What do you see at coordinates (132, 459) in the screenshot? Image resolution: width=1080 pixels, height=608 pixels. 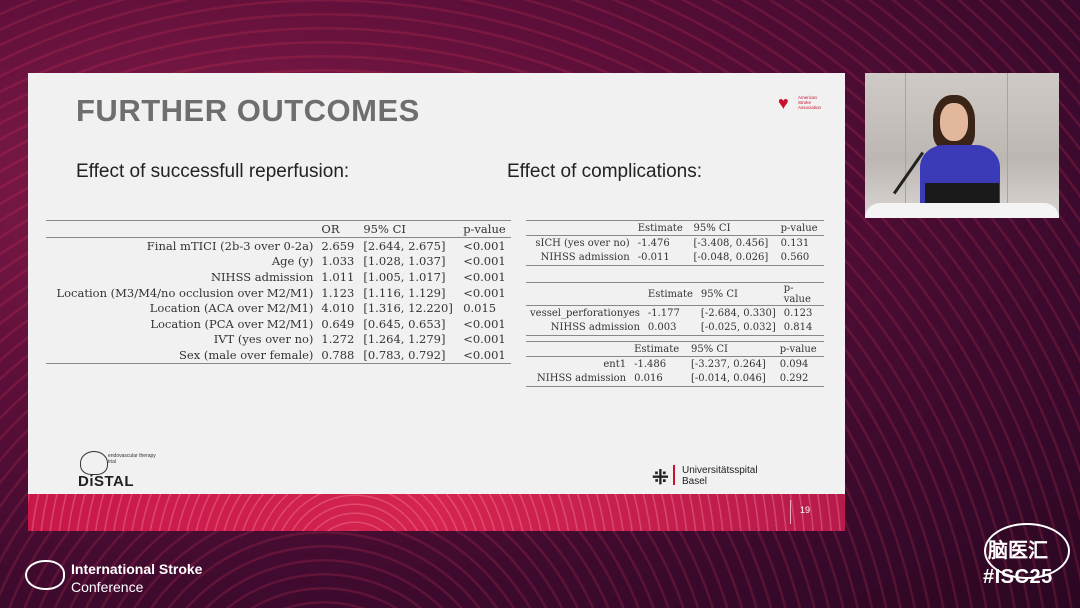 I see `distal-tagline: endovascular therapy trial` at bounding box center [132, 459].